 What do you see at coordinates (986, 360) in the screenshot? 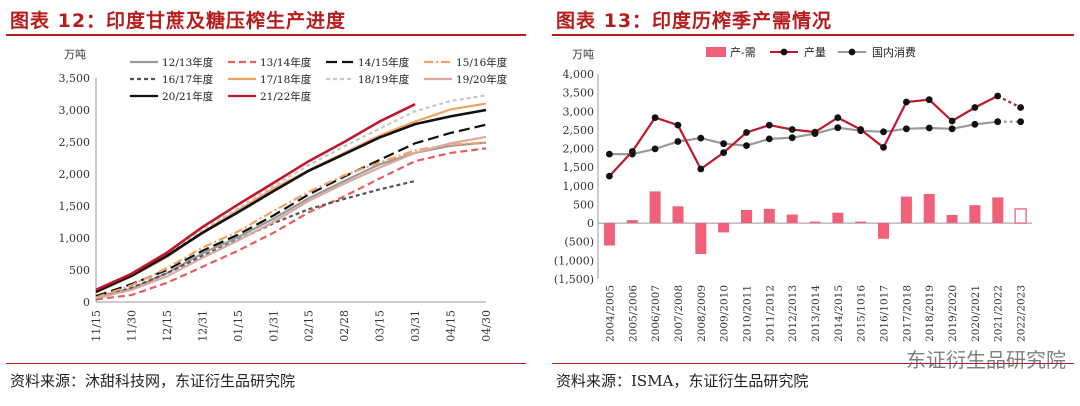
I see `watermark: 东证衍生品研究院` at bounding box center [986, 360].